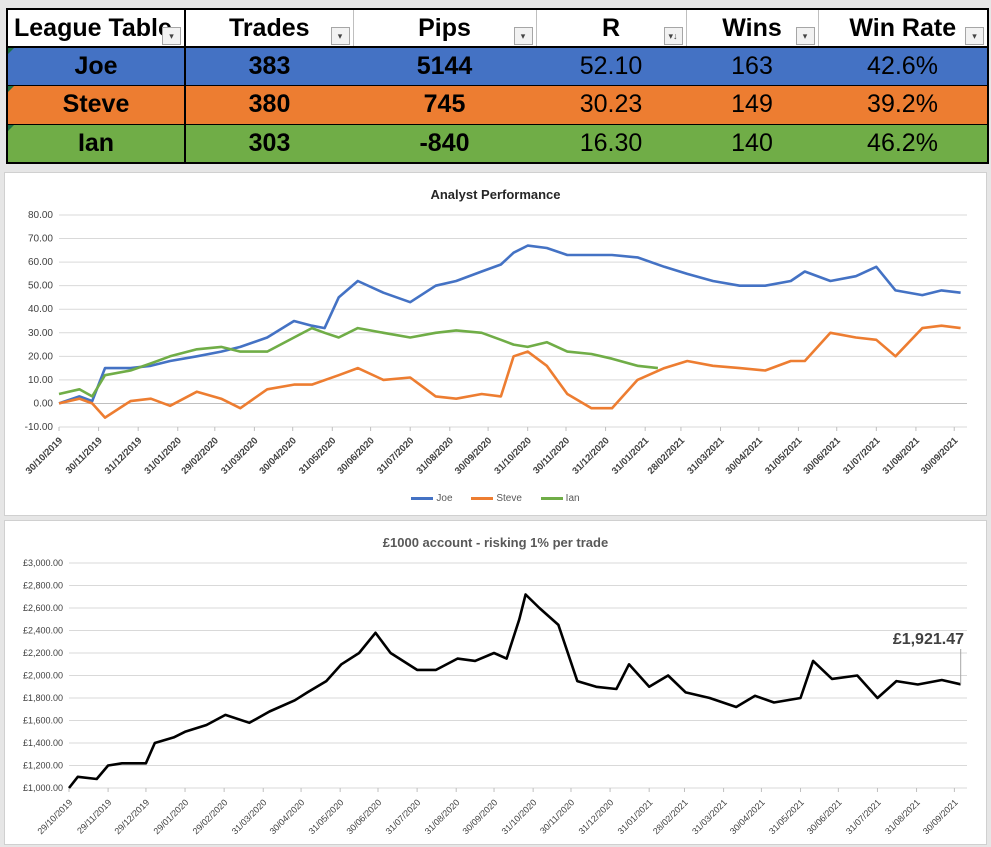 This screenshot has height=847, width=991. What do you see at coordinates (557, 816) in the screenshot?
I see `x-tick-label: 30/11/2020` at bounding box center [557, 816].